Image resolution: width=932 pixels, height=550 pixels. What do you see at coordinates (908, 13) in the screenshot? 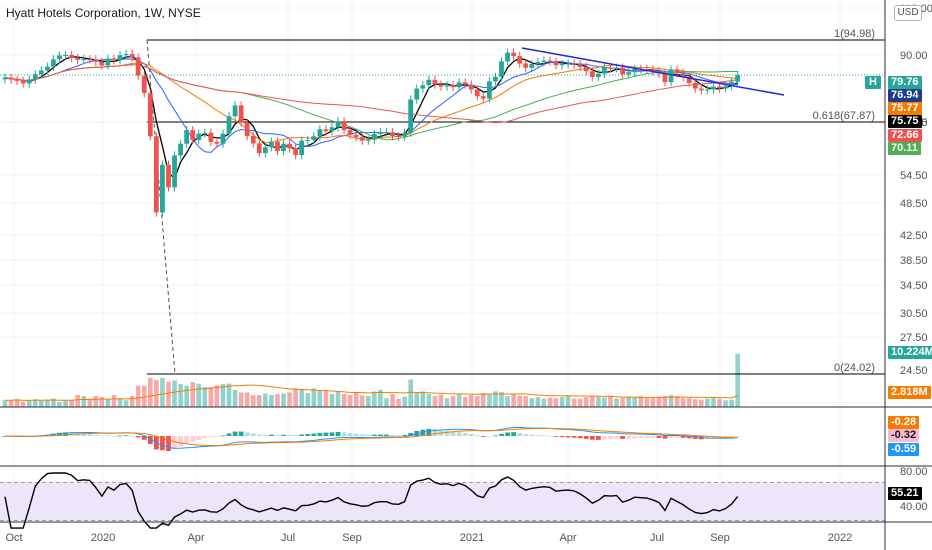
I see `currency-button: USD` at bounding box center [908, 13].